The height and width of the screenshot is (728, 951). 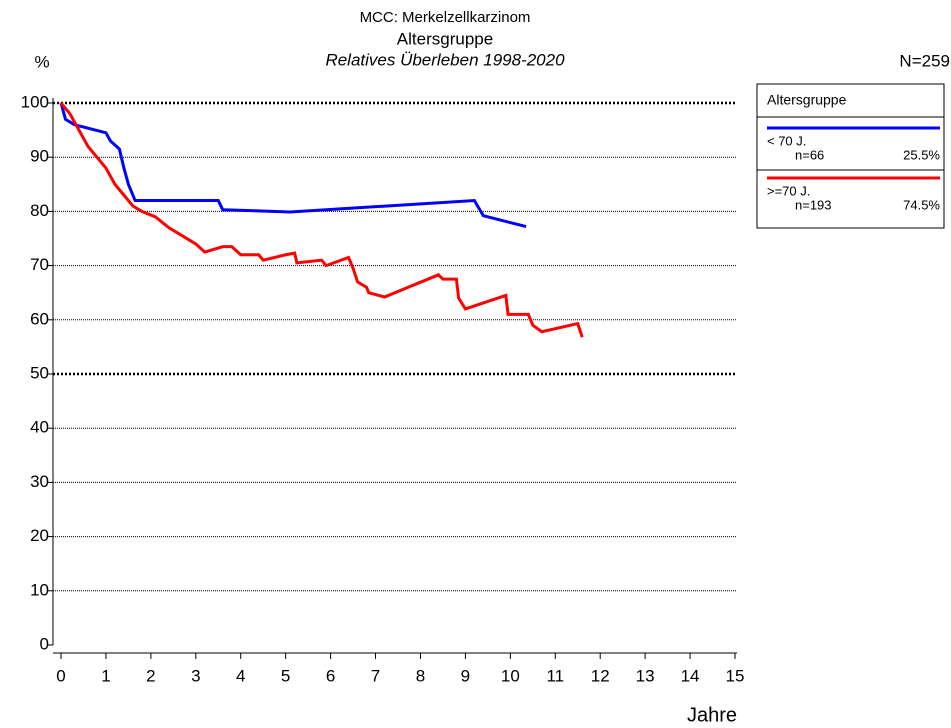 What do you see at coordinates (375, 675) in the screenshot?
I see `x-tick-label: 7` at bounding box center [375, 675].